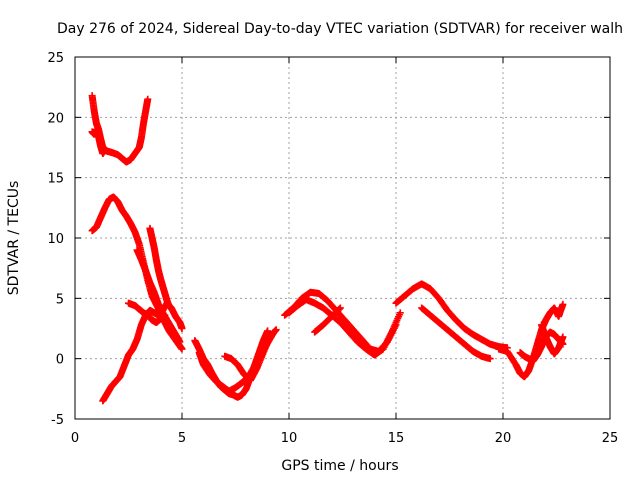  I want to click on y-axis-label: SDTVAR / TECUs, so click(14, 238).